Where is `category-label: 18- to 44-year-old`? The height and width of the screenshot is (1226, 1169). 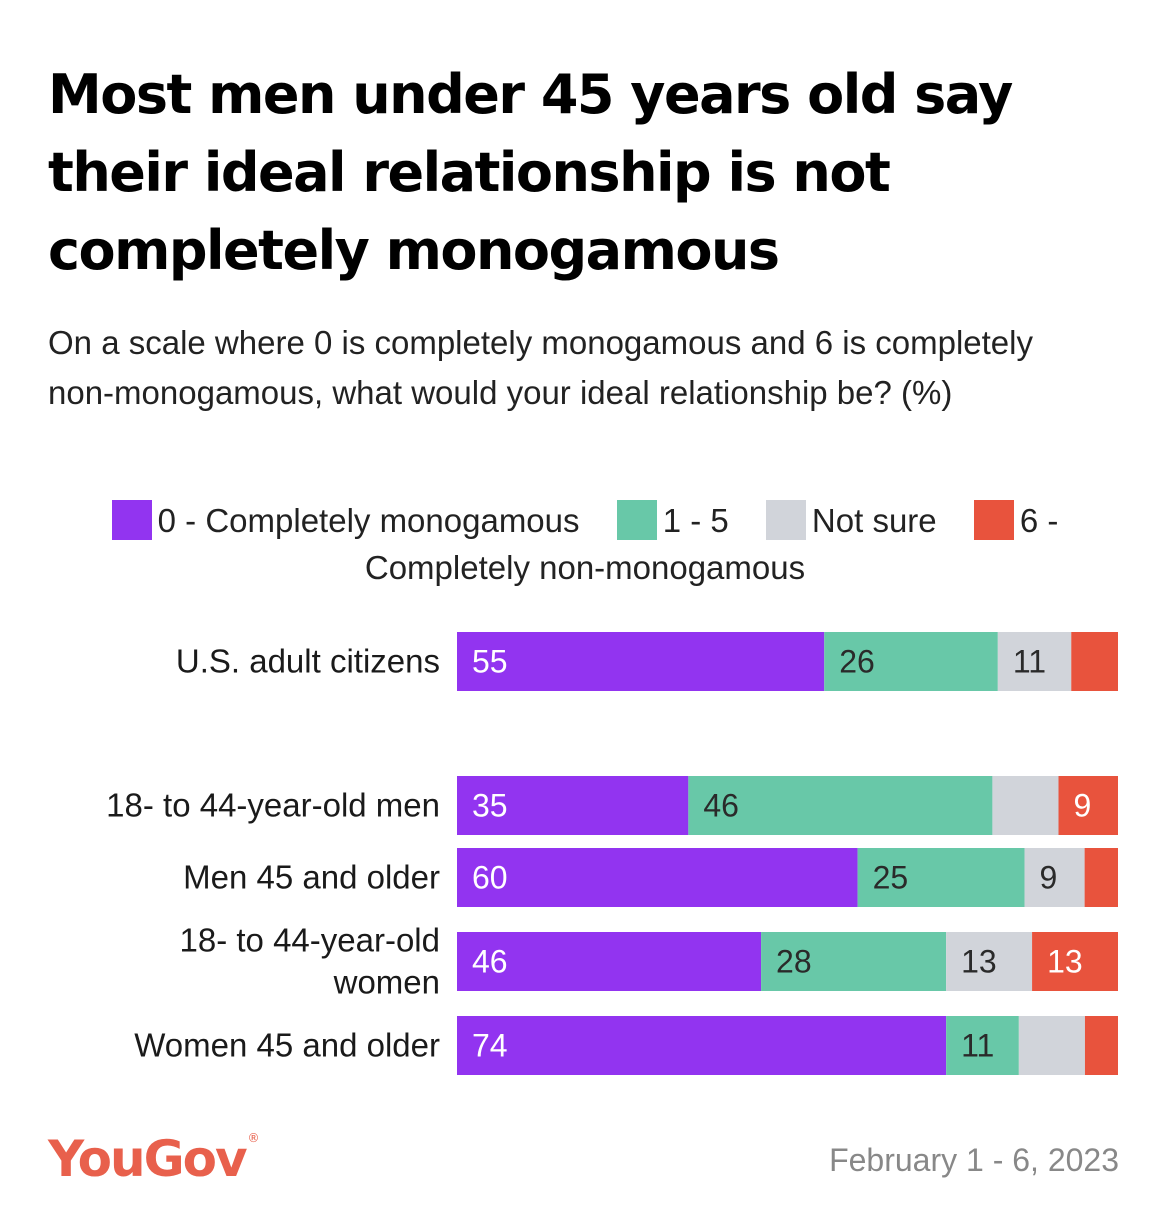
category-label: 18- to 44-year-old is located at coordinates (310, 940).